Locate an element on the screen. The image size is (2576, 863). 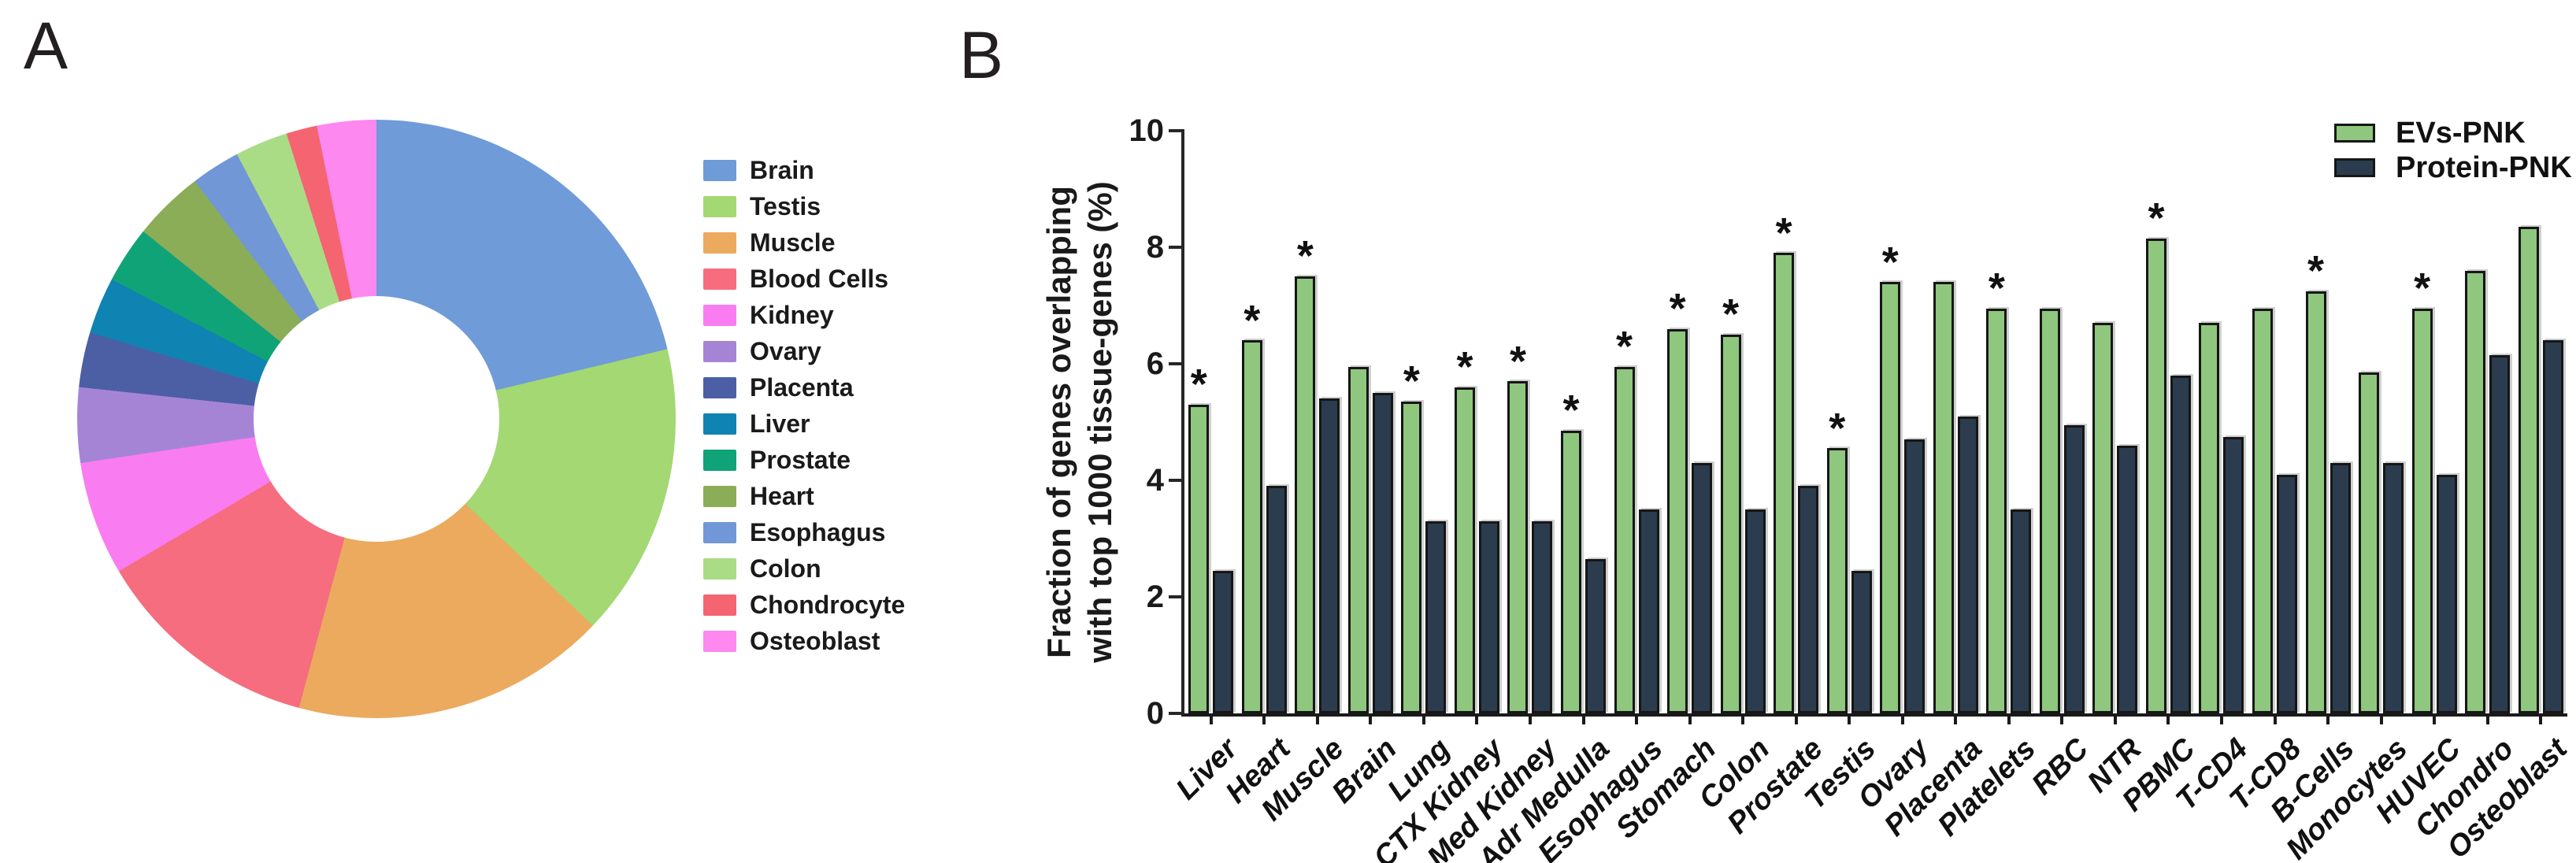
bar-group-platelets: * Platelets is located at coordinates (1986, 487).